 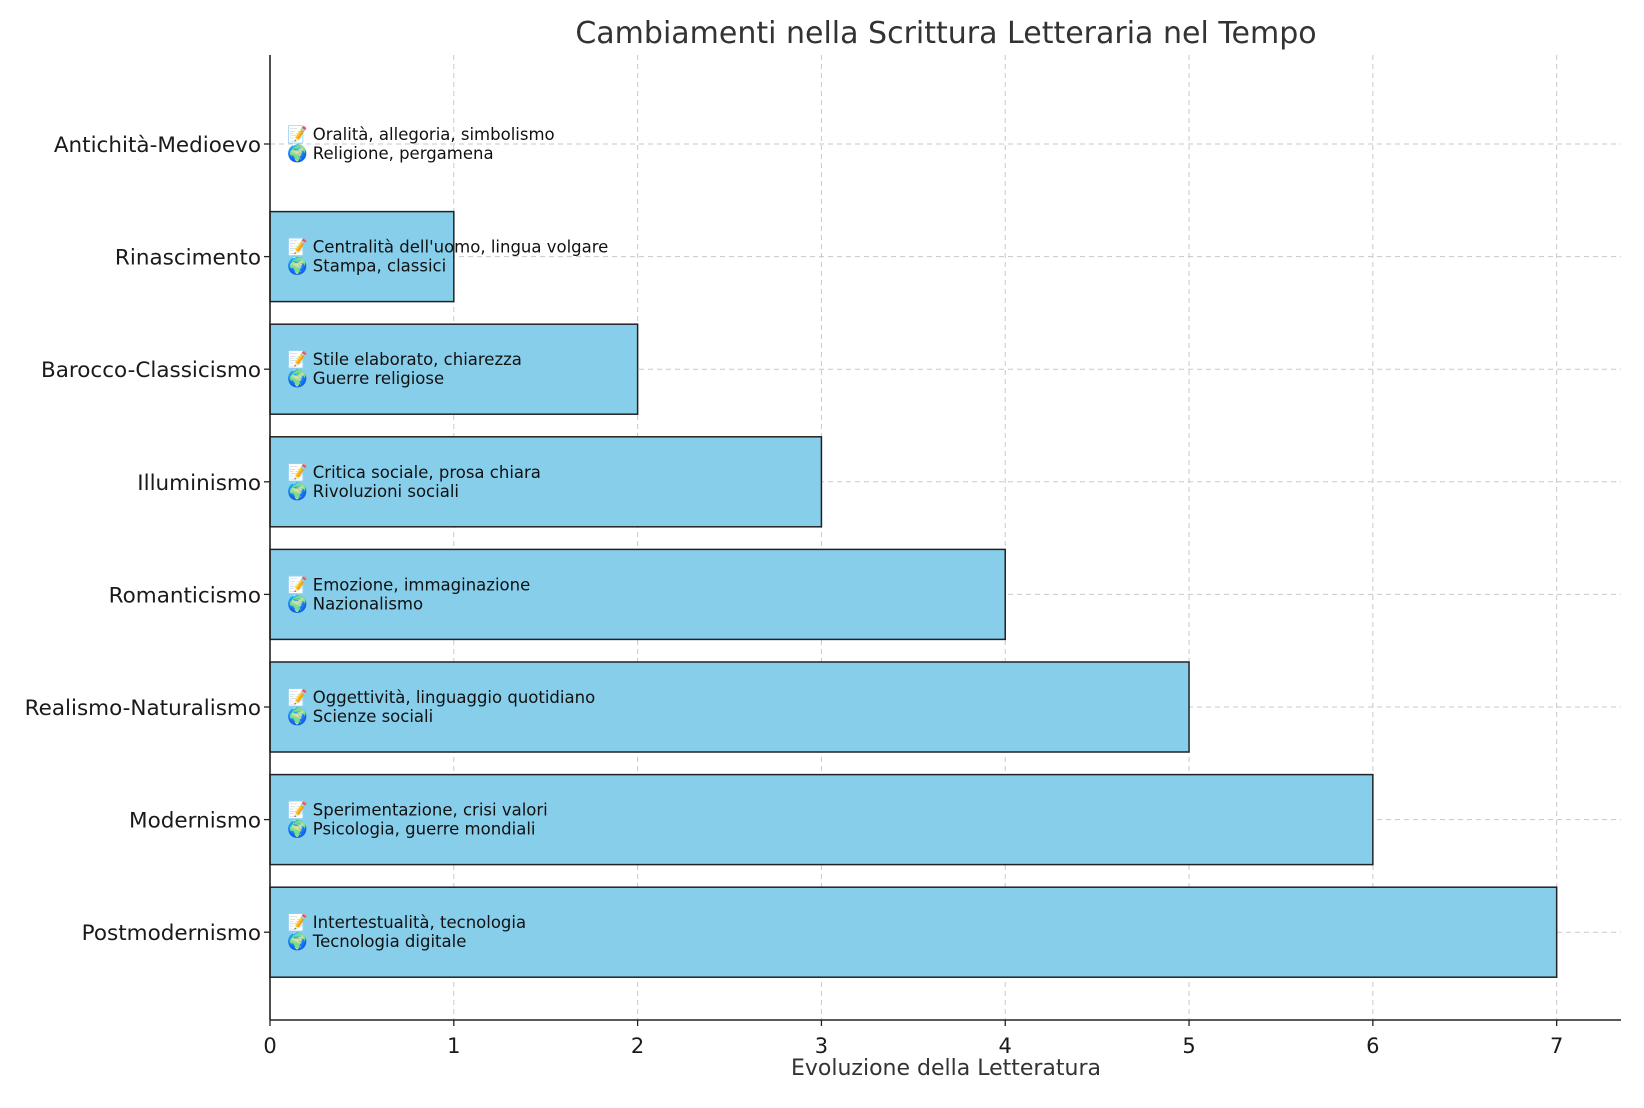 What do you see at coordinates (269, 1046) in the screenshot?
I see `x-tick-label: 0` at bounding box center [269, 1046].